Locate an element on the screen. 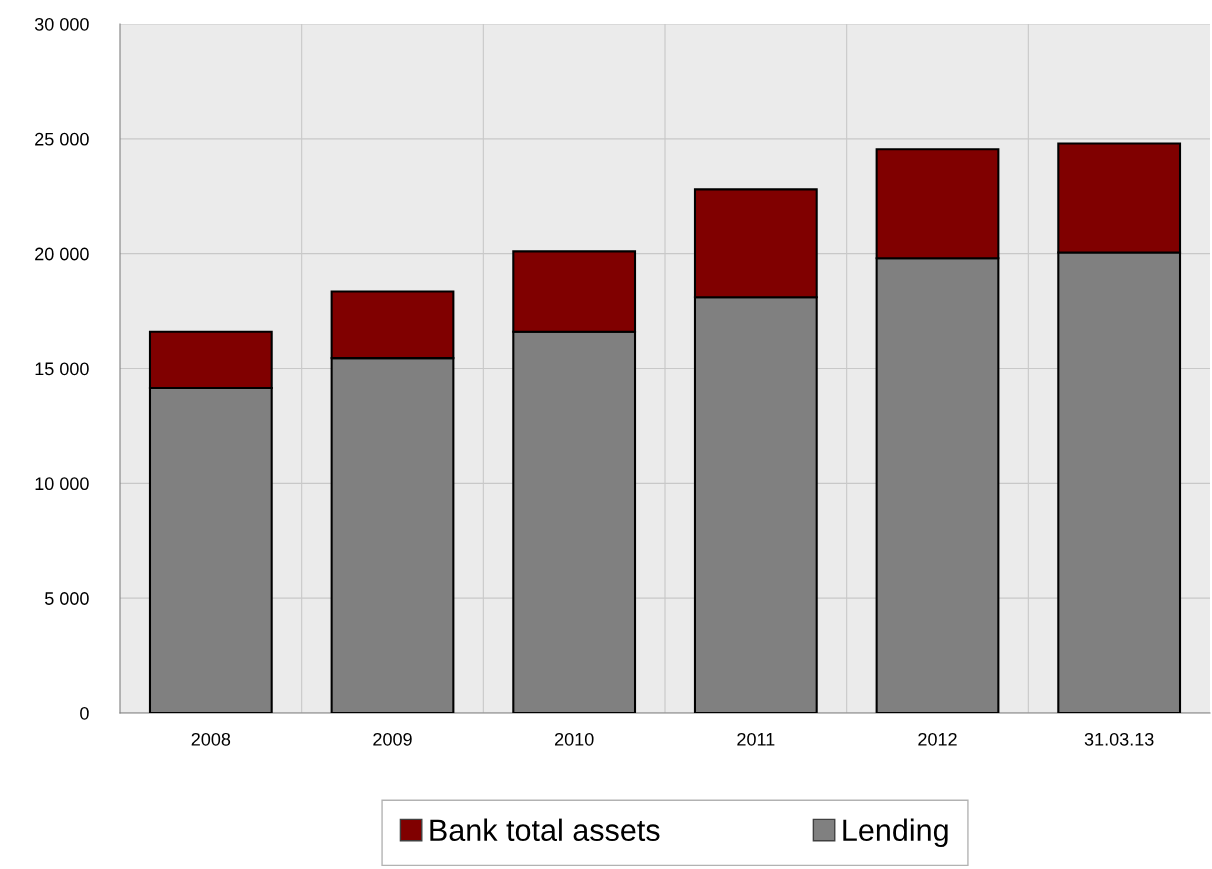 The width and height of the screenshot is (1212, 869). y-tick-label: 0 is located at coordinates (84, 713).